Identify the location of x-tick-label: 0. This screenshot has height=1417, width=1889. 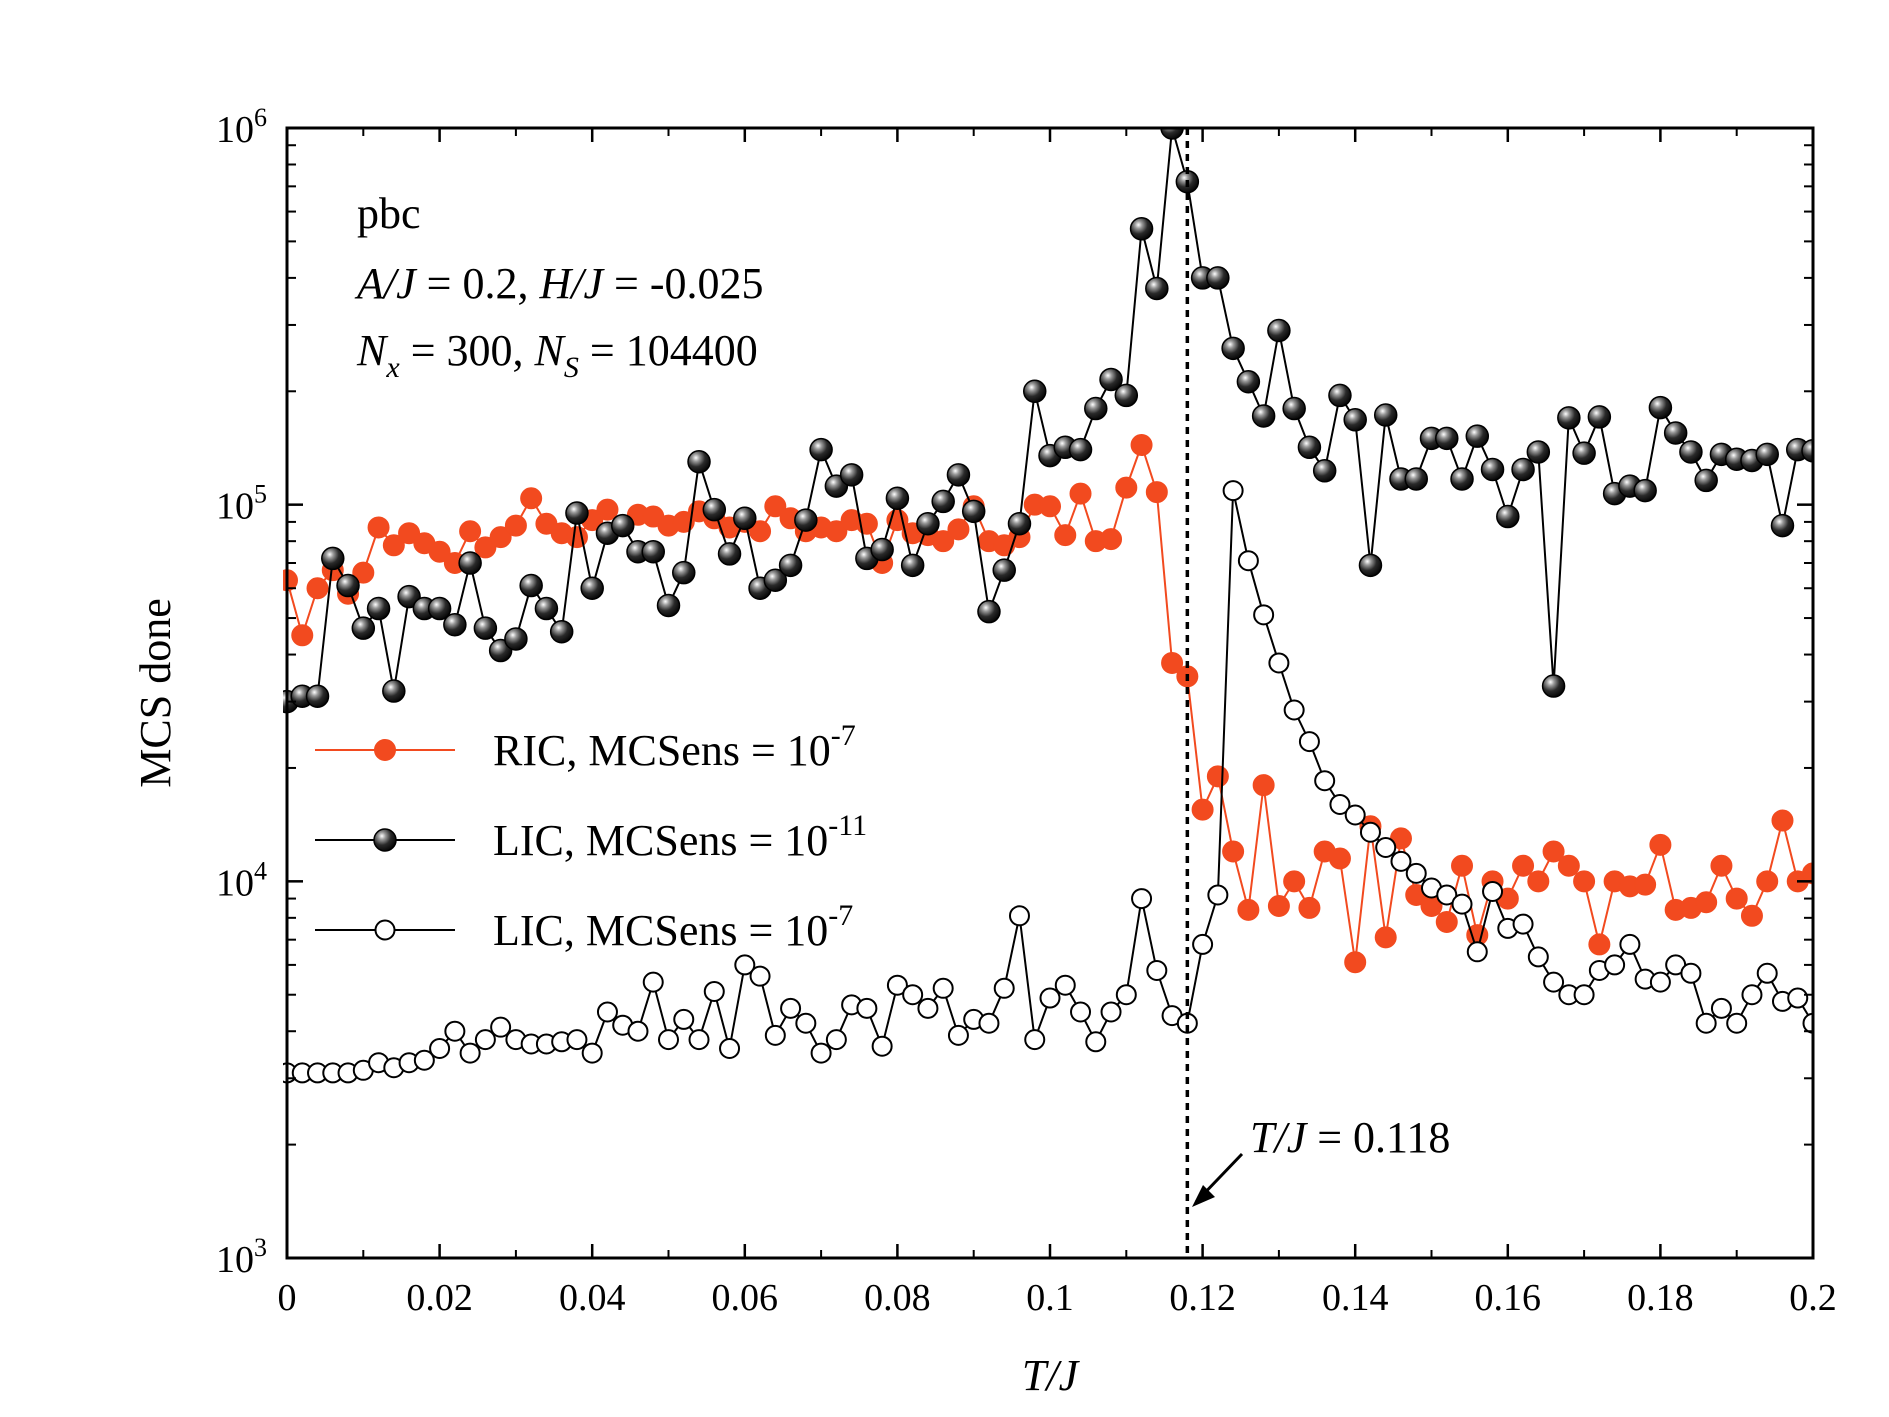
(287, 1298).